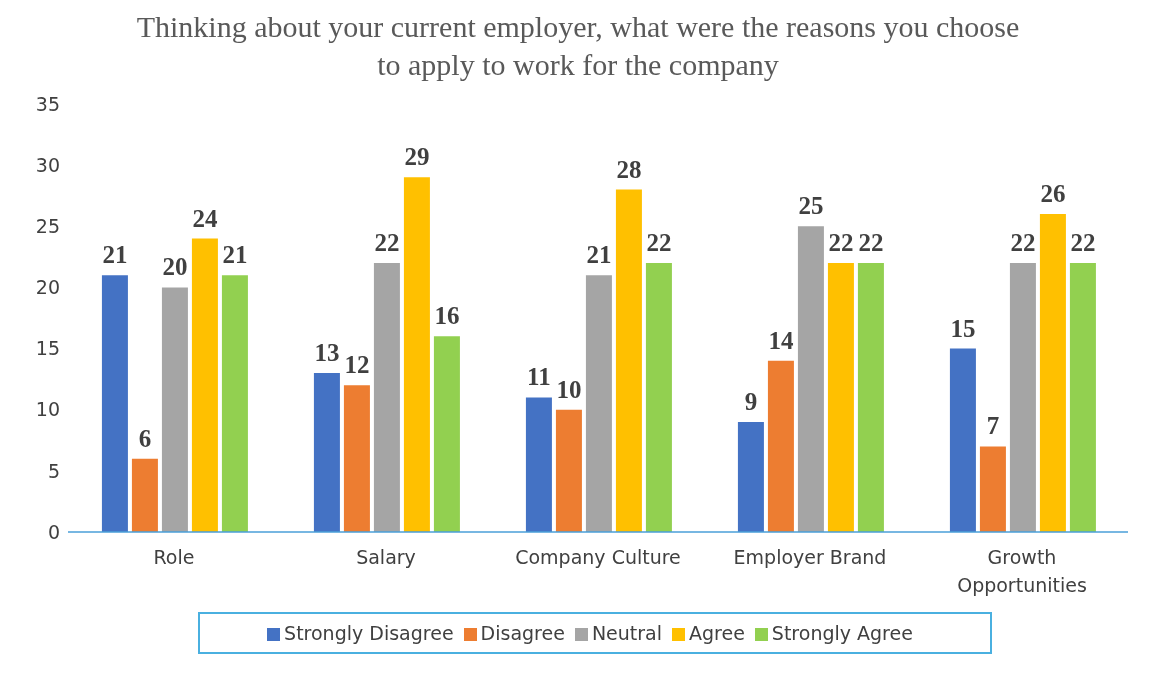 The width and height of the screenshot is (1158, 684). Describe the element at coordinates (993, 426) in the screenshot. I see `data-label: 7` at that location.